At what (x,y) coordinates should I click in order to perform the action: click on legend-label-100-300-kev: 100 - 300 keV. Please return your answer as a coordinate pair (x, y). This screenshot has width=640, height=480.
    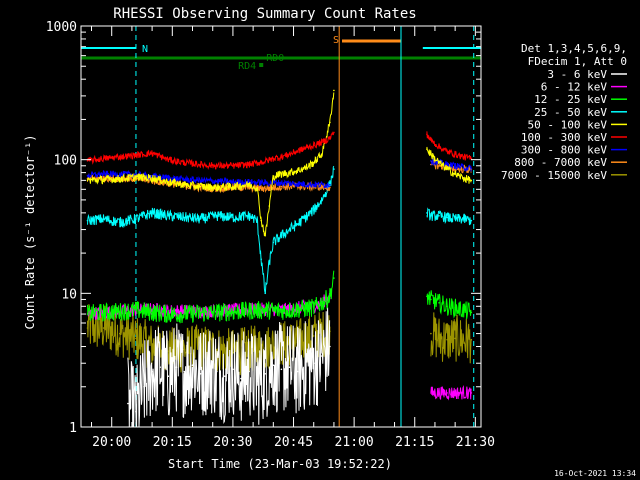
    Looking at the image, I should click on (564, 137).